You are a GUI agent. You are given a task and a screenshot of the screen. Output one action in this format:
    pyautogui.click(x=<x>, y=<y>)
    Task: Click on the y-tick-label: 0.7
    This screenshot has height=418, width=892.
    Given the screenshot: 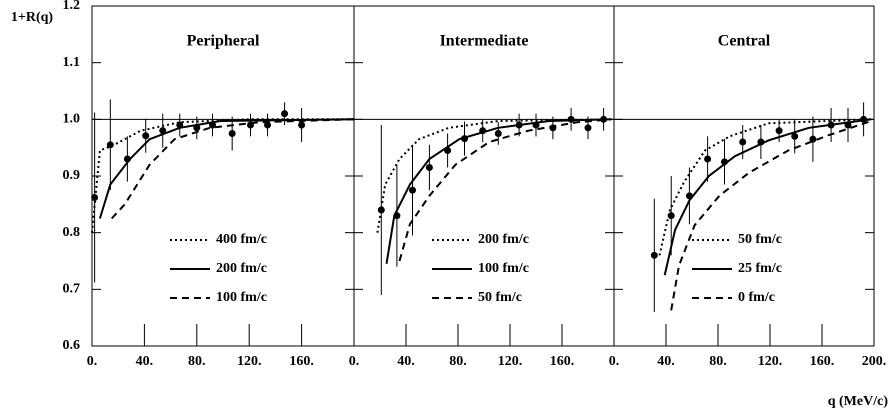 What is the action you would take?
    pyautogui.click(x=72, y=289)
    